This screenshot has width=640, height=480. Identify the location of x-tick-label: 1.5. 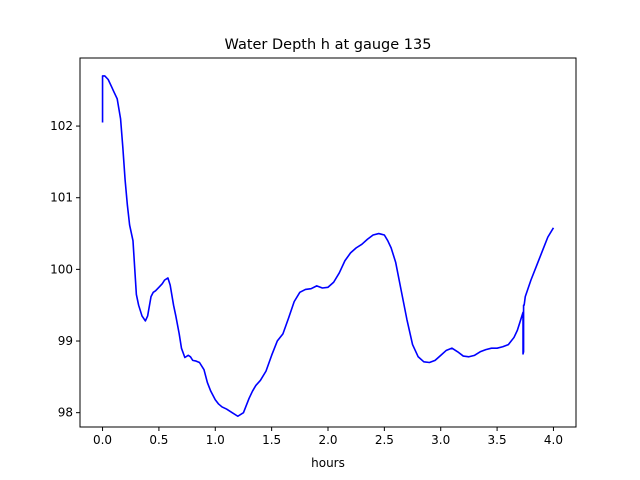
(271, 440).